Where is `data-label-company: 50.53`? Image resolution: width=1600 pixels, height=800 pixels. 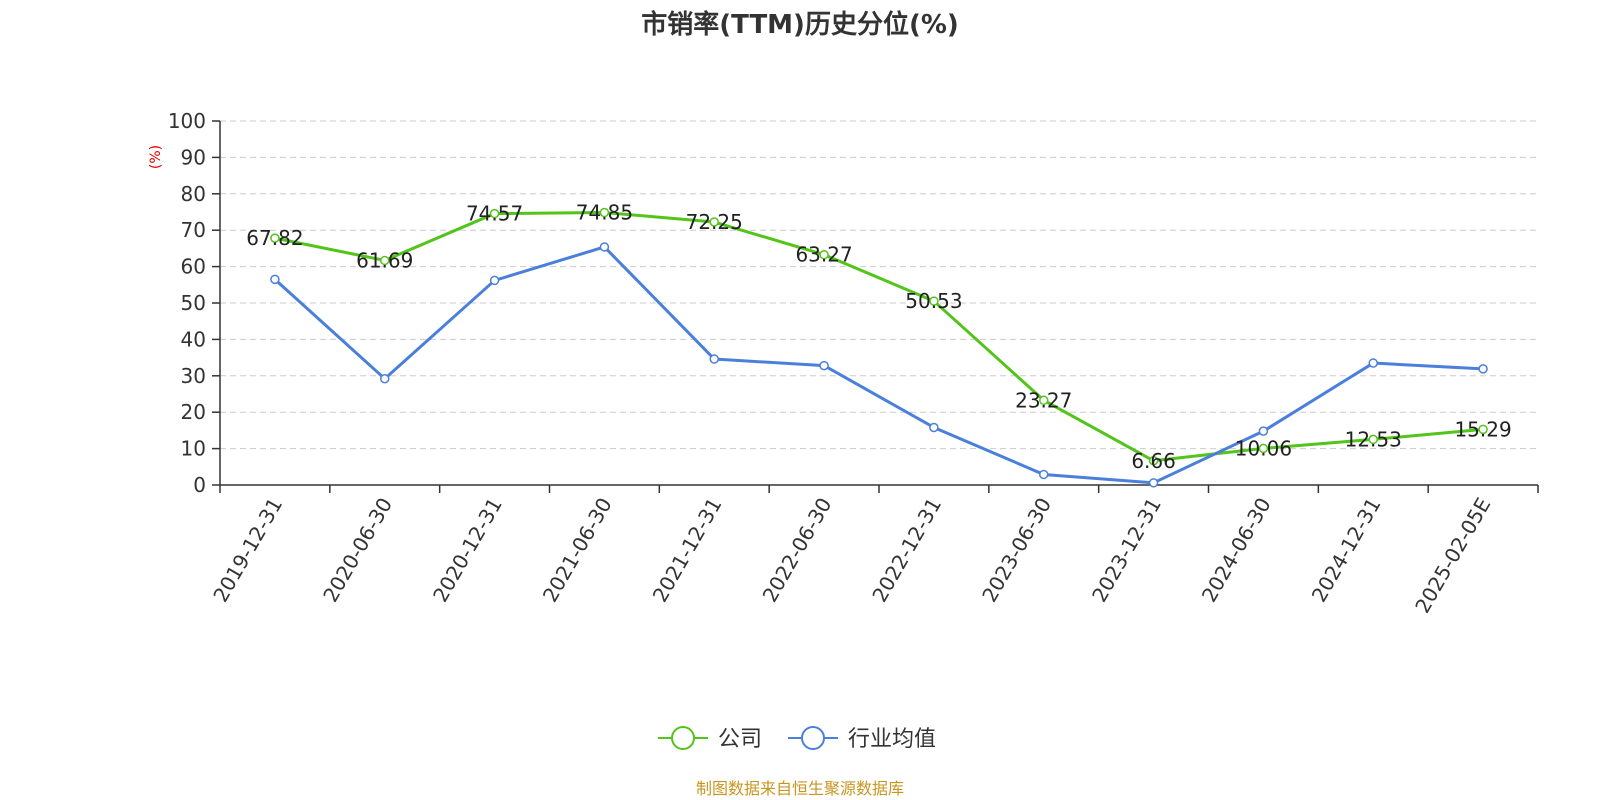
data-label-company: 50.53 is located at coordinates (933, 301).